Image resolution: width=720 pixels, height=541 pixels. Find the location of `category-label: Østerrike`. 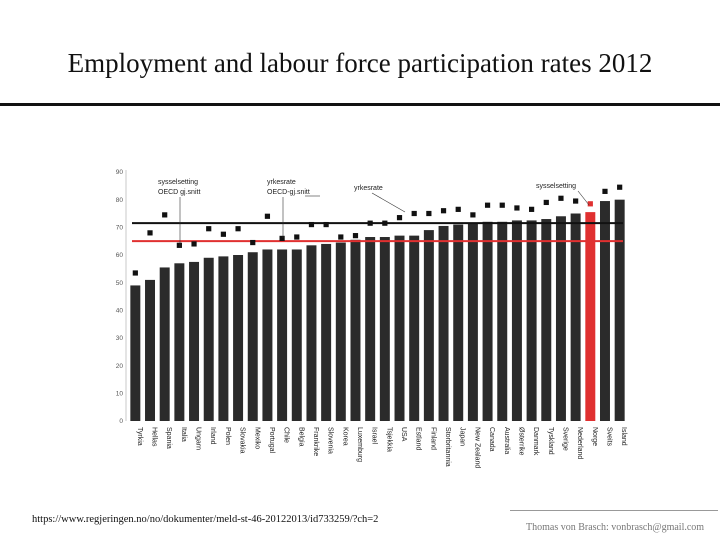

category-label: Østerrike is located at coordinates (520, 441).